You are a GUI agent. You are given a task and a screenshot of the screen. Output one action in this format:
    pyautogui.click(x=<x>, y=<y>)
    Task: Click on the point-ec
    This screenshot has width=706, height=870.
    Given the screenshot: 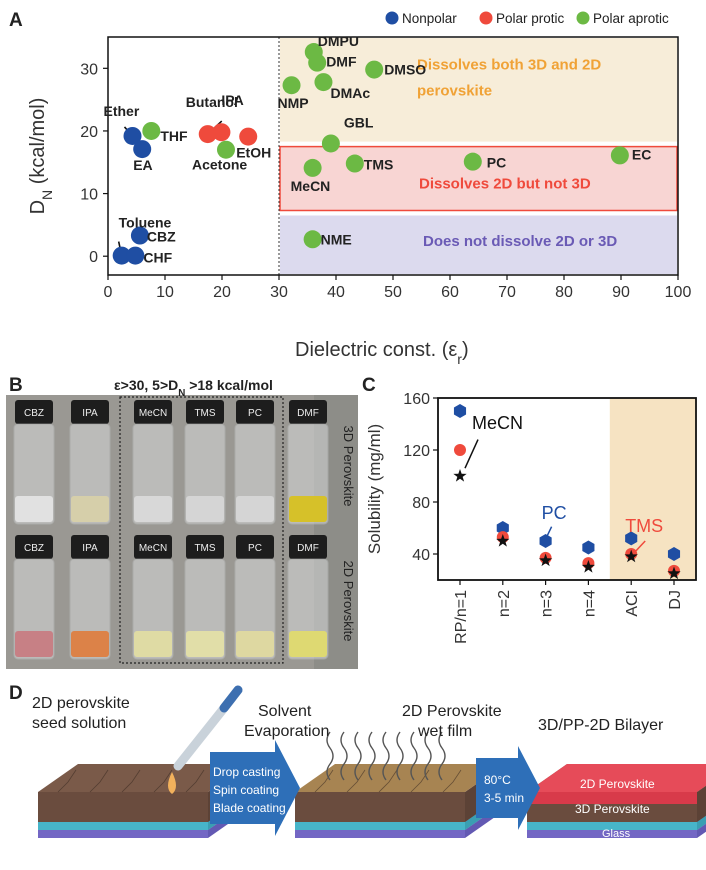 What is the action you would take?
    pyautogui.click(x=619, y=155)
    